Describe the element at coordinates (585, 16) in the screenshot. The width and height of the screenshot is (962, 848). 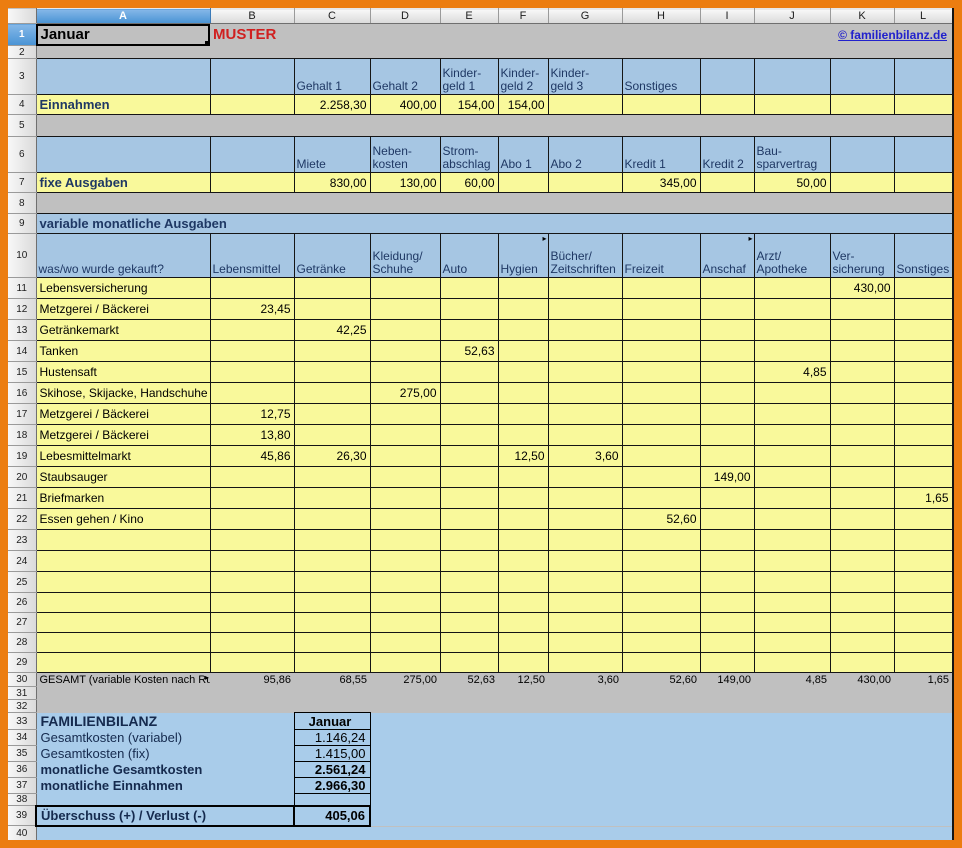
I see `col-header-G: G` at that location.